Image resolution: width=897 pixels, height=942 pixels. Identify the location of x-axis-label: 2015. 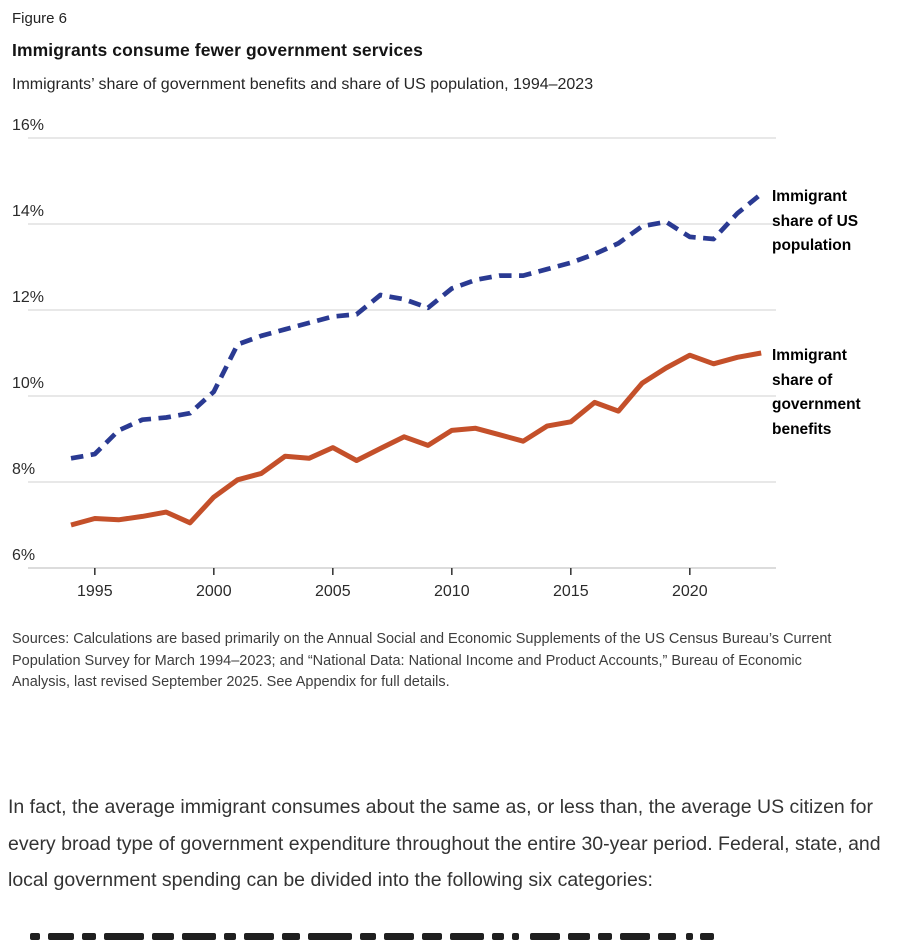
(571, 591).